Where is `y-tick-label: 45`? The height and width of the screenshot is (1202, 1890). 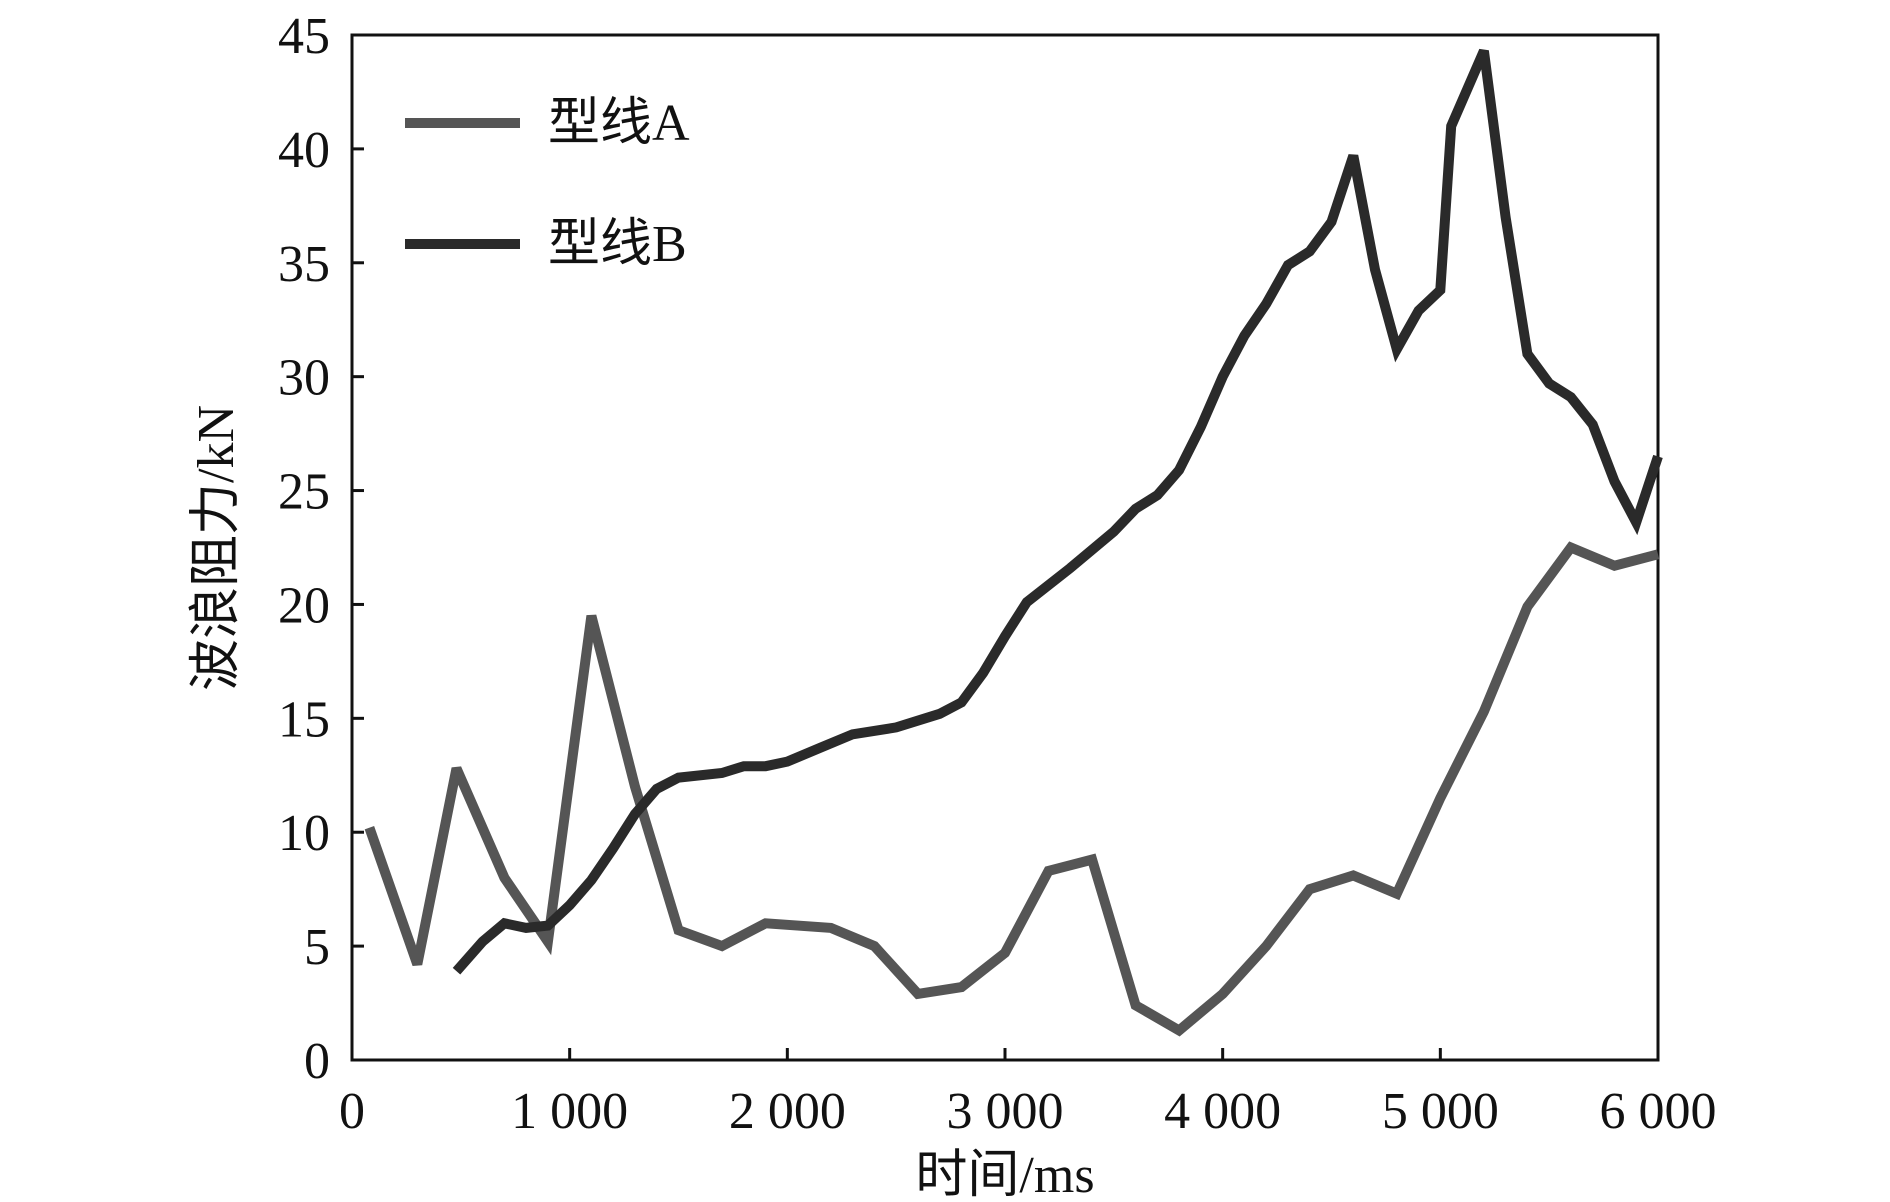
y-tick-label: 45 is located at coordinates (304, 36).